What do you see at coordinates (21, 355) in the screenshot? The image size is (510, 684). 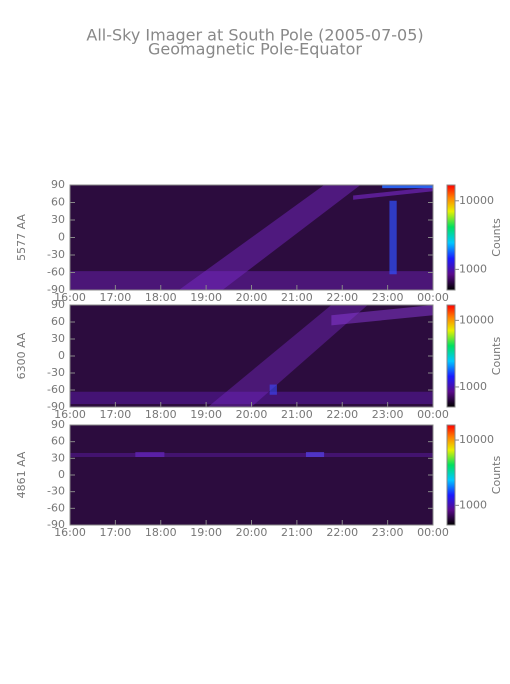 I see `y-axis-label: 6300 AA` at bounding box center [21, 355].